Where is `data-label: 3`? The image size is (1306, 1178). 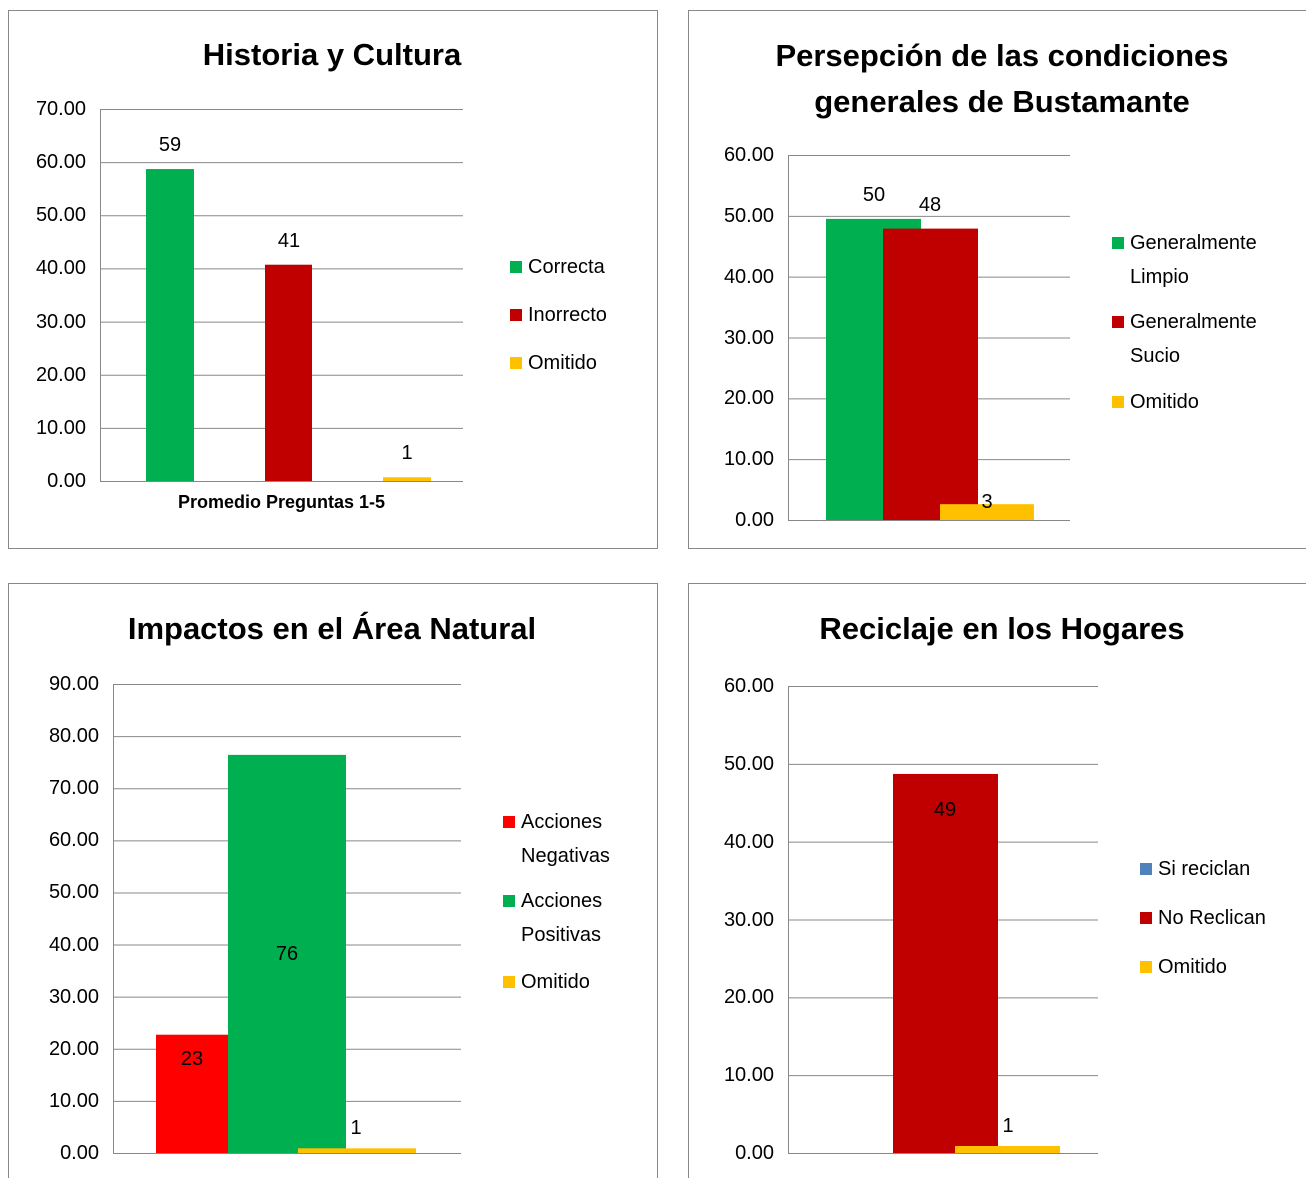 data-label: 3 is located at coordinates (987, 502).